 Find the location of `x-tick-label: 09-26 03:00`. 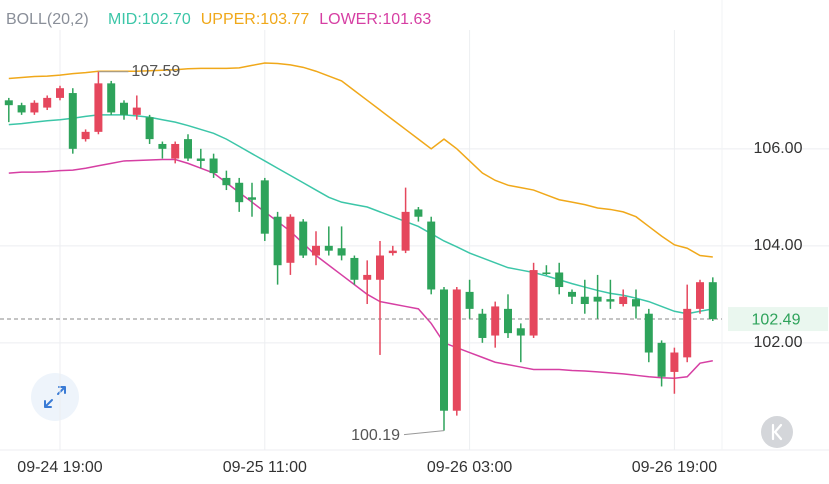

x-tick-label: 09-26 03:00 is located at coordinates (470, 467).